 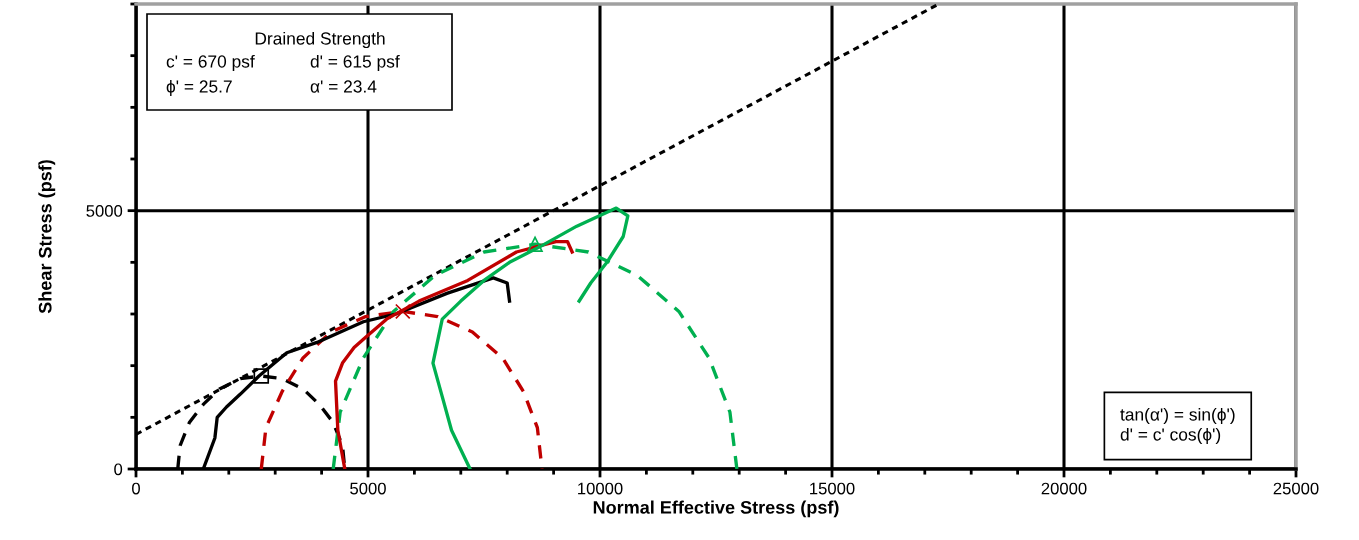 I want to click on x-tick-label: 25000, so click(x=1296, y=488).